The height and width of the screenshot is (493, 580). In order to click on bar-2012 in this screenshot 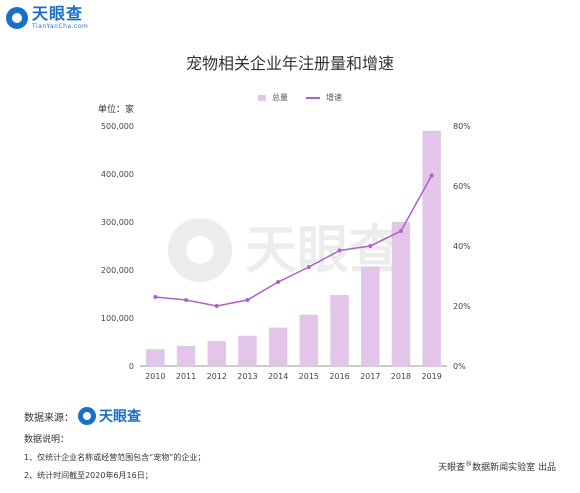, I will do `click(216, 353)`.